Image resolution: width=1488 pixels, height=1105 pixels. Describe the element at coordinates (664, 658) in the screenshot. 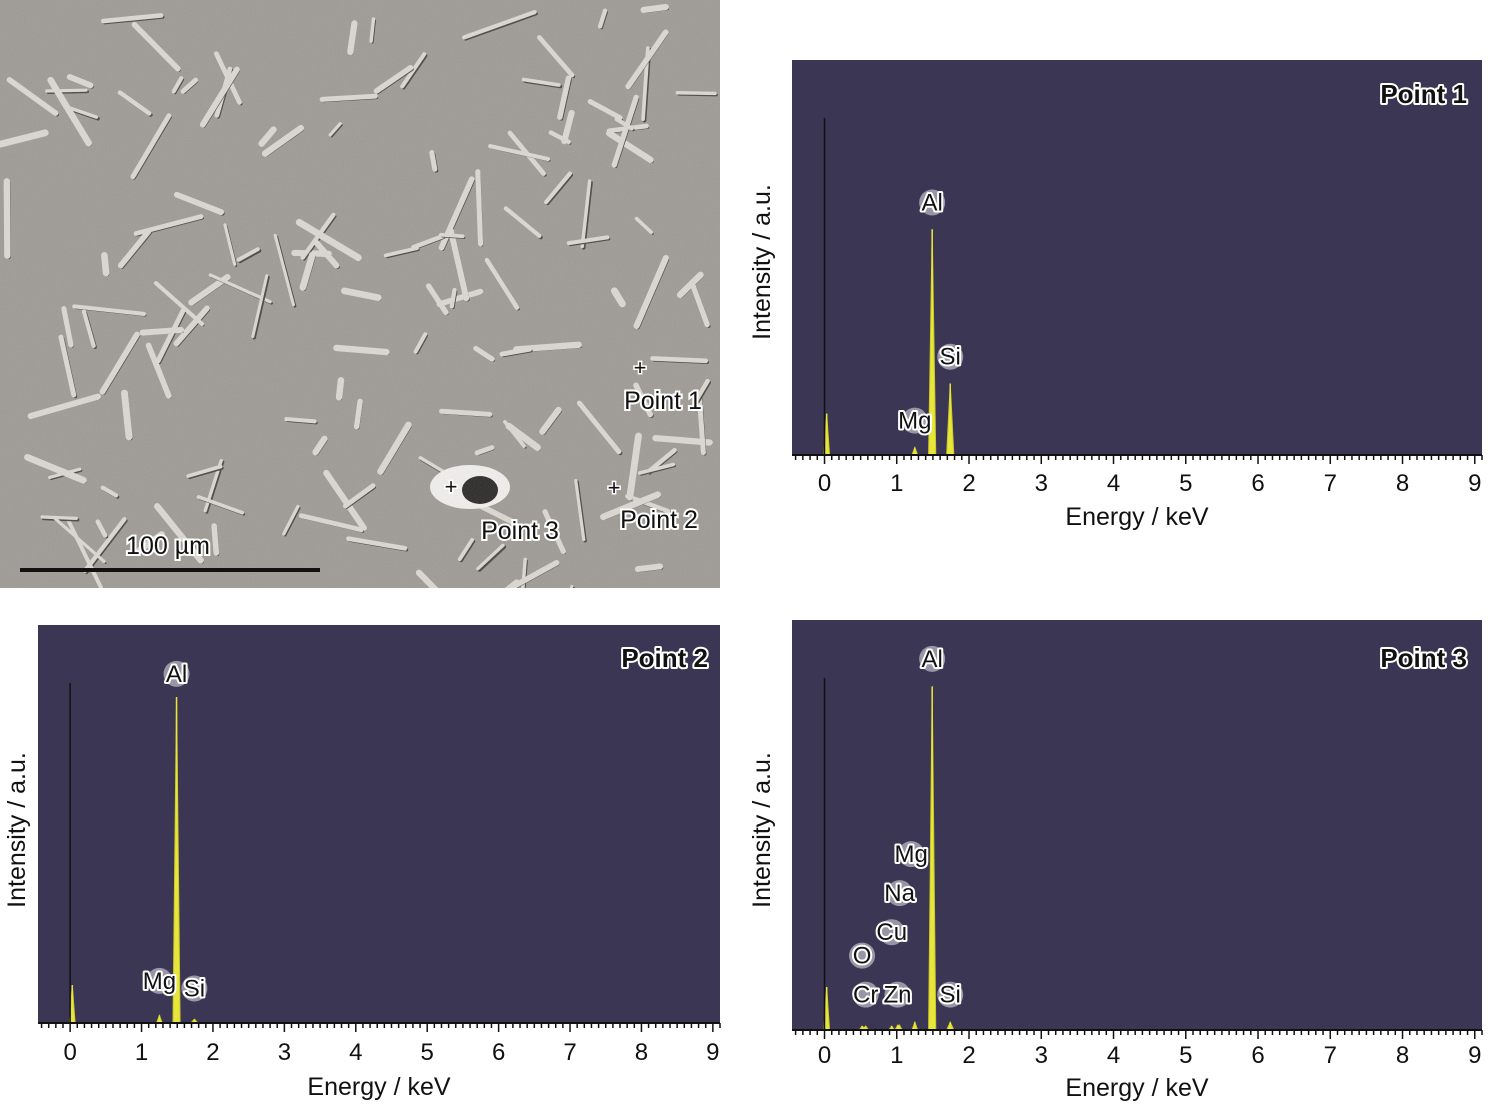

I see `panel-title: Point 2` at that location.